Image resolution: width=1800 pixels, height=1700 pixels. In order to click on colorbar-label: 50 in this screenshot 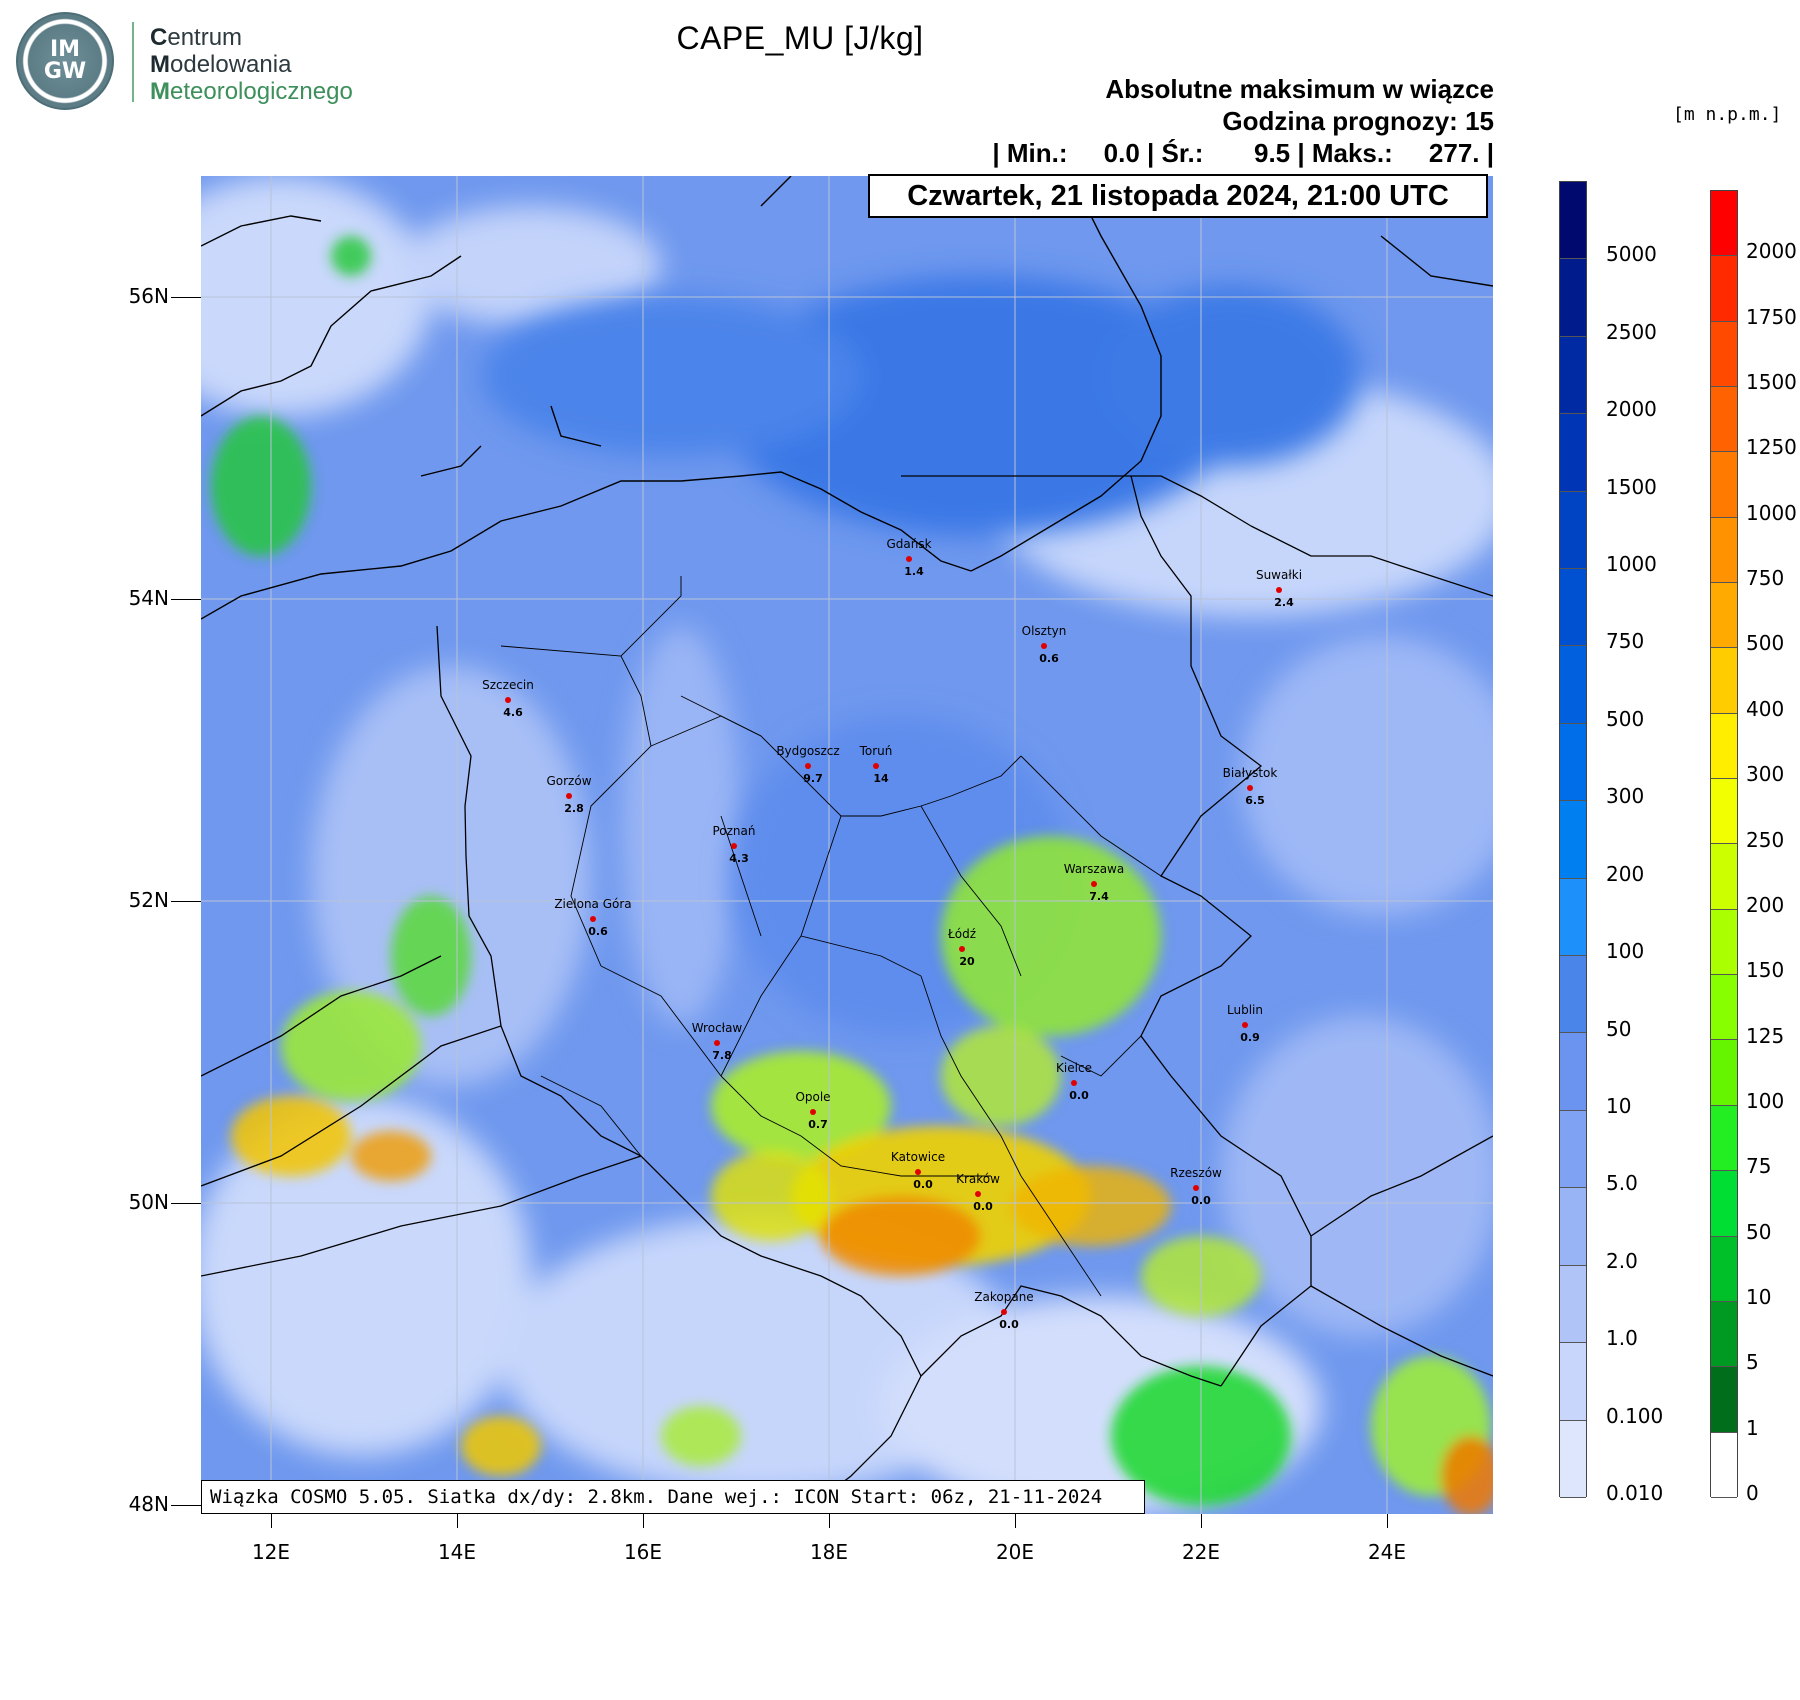, I will do `click(1619, 1028)`.